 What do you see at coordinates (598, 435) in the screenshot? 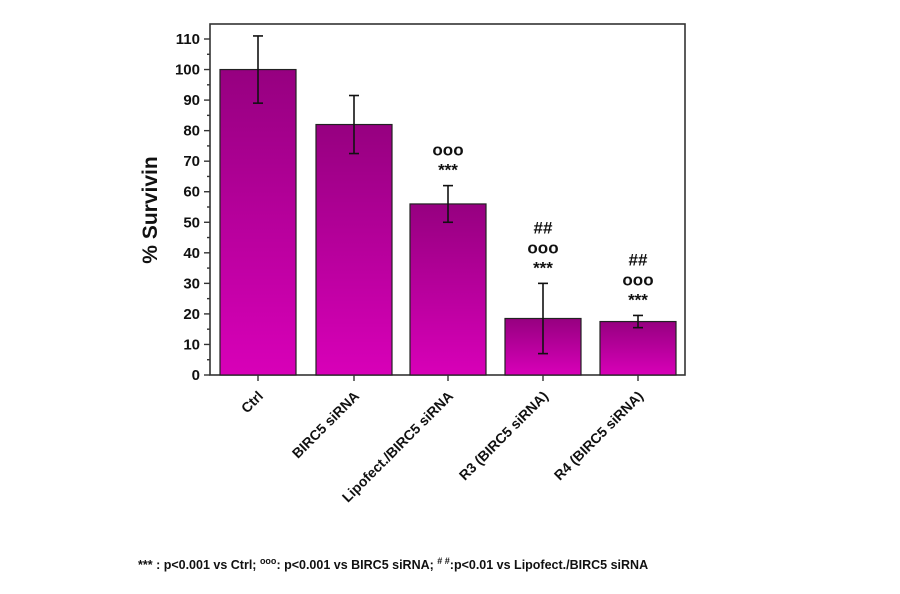
I see `x-category-label: R4 (BIRC5 siRNA)` at bounding box center [598, 435].